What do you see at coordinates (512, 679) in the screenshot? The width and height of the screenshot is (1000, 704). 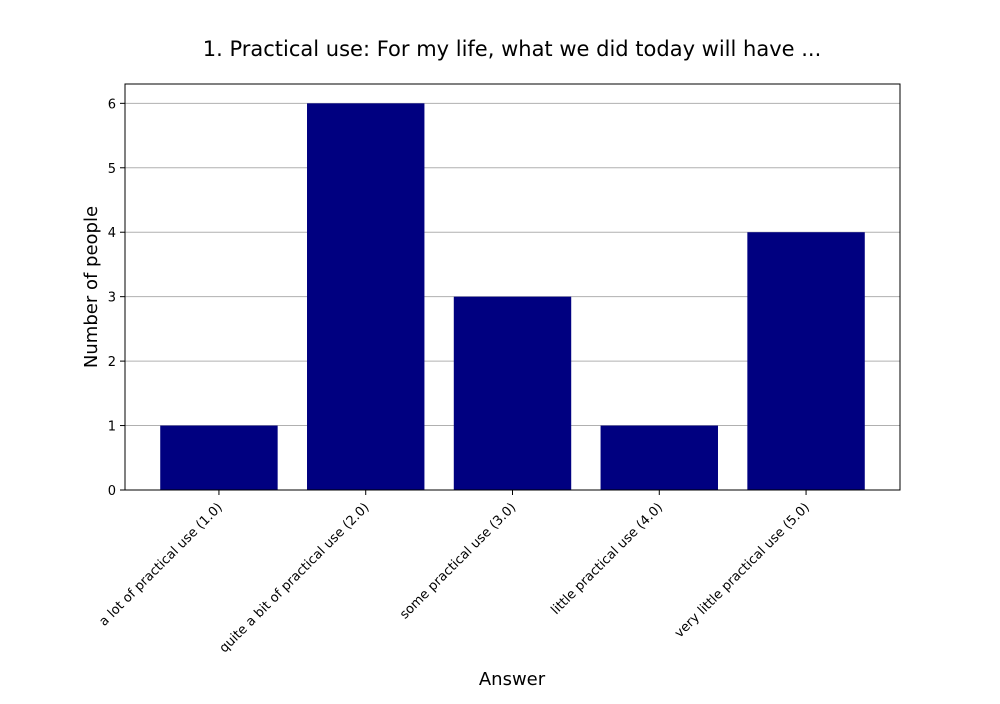 I see `x-axis-label: Answer` at bounding box center [512, 679].